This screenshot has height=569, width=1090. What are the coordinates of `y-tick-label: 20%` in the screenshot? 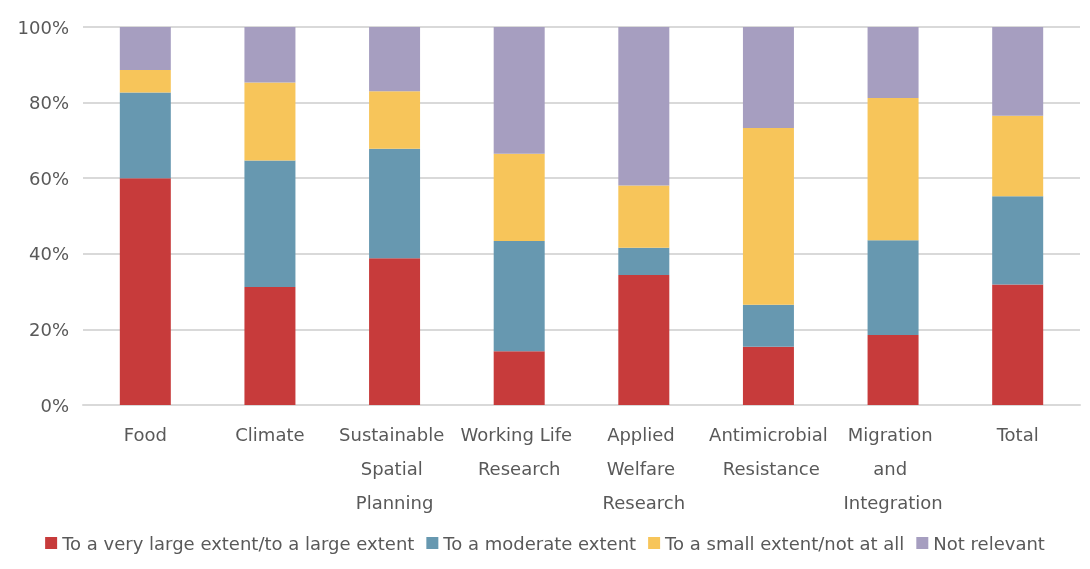 It's located at (48, 329).